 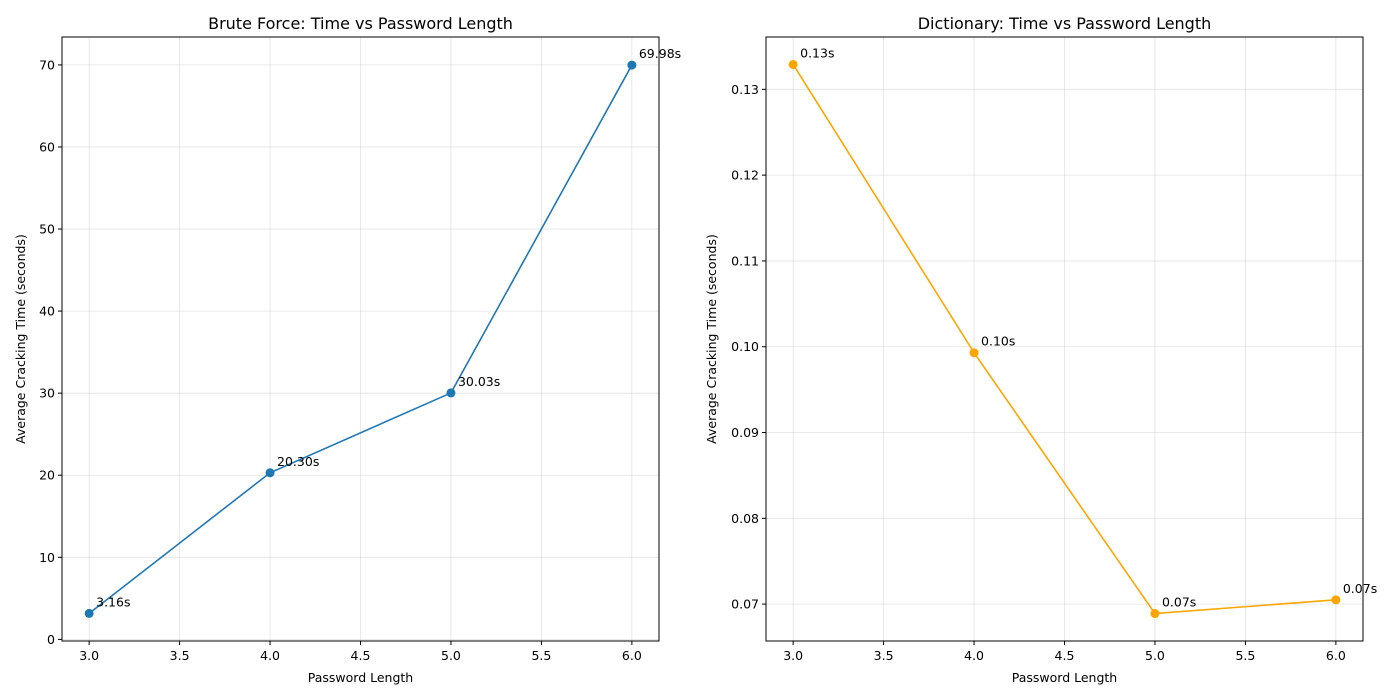 I want to click on chart-title: Dictionary: Time vs Password Length, so click(x=1065, y=23).